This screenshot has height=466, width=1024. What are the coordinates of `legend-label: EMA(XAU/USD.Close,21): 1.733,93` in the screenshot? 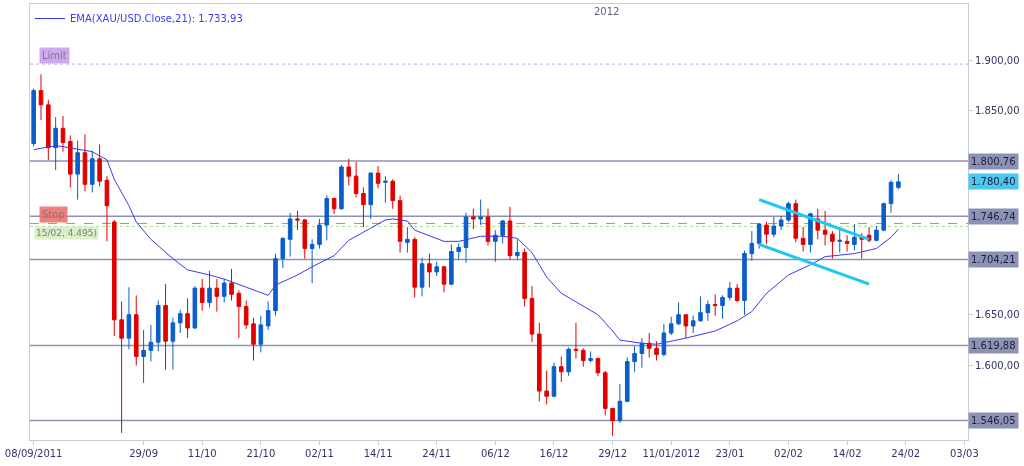 It's located at (156, 19).